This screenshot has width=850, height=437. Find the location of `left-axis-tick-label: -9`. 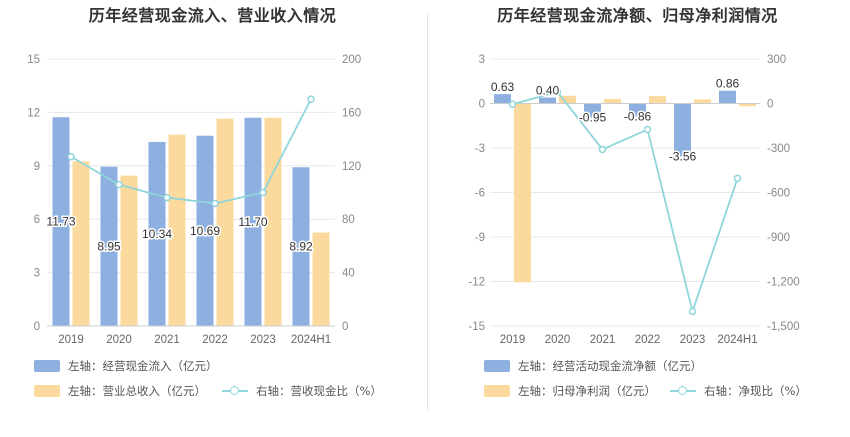

left-axis-tick-label: -9 is located at coordinates (480, 238).